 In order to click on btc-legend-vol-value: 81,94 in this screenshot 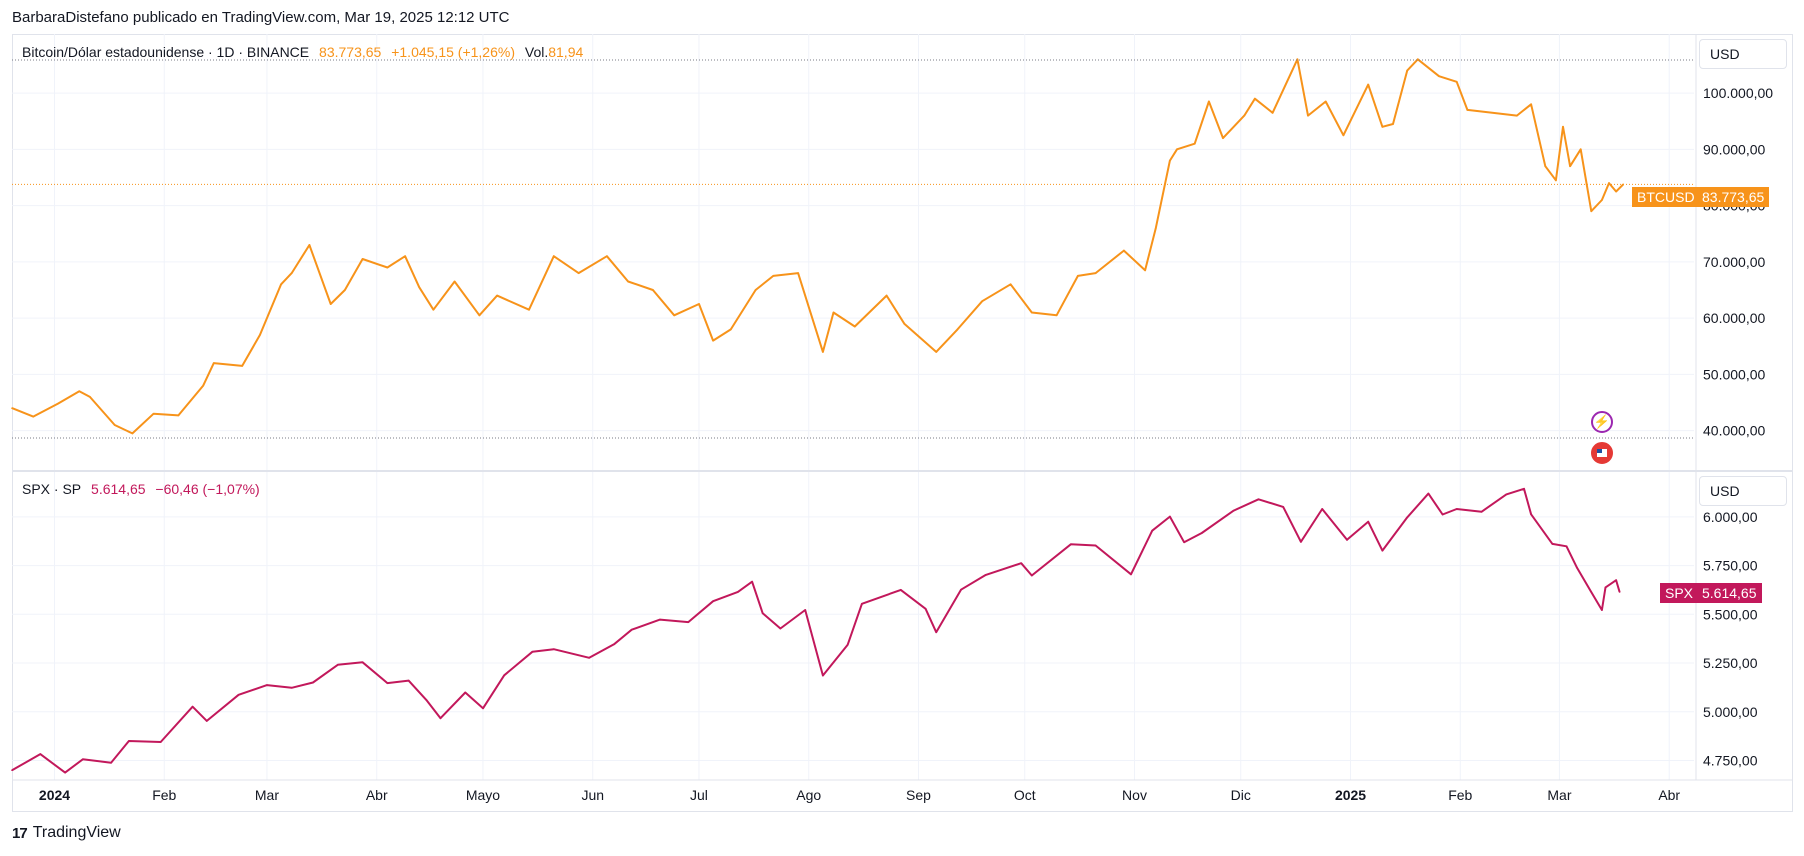, I will do `click(566, 52)`.